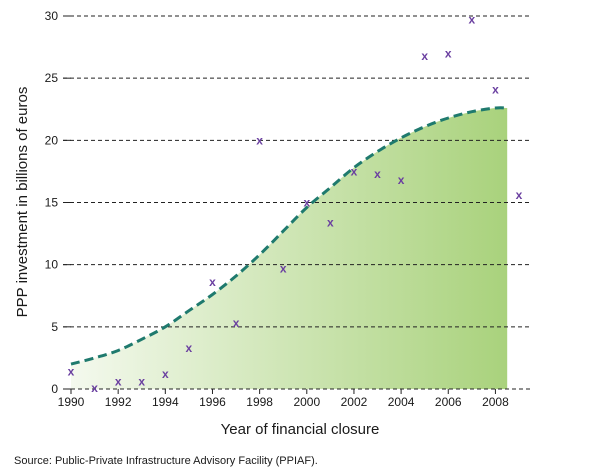  What do you see at coordinates (118, 402) in the screenshot?
I see `x-tick-label: 1992` at bounding box center [118, 402].